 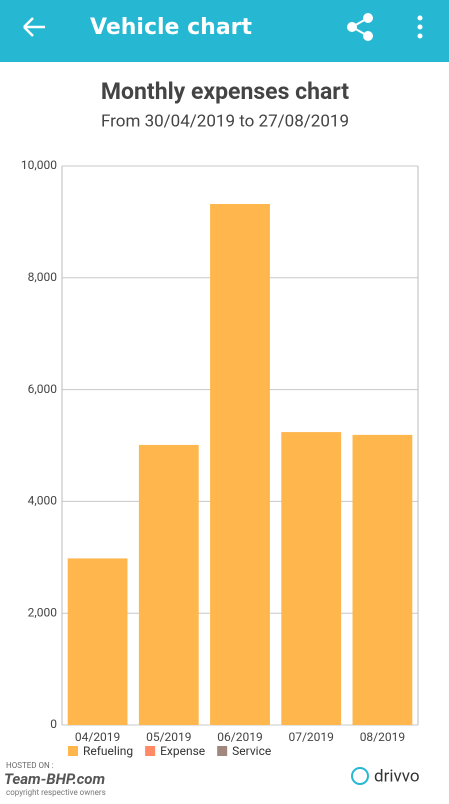 What do you see at coordinates (360, 27) in the screenshot?
I see `share-button` at bounding box center [360, 27].